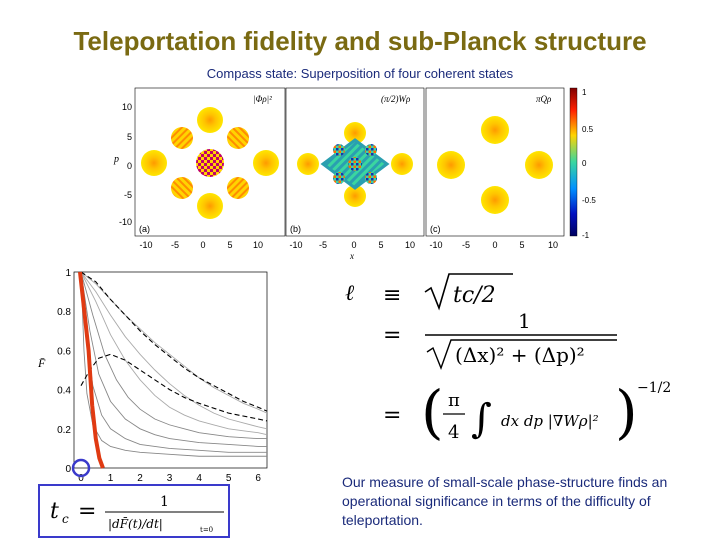  Describe the element at coordinates (589, 200) in the screenshot. I see `colorbar-tick: -0.5` at that location.